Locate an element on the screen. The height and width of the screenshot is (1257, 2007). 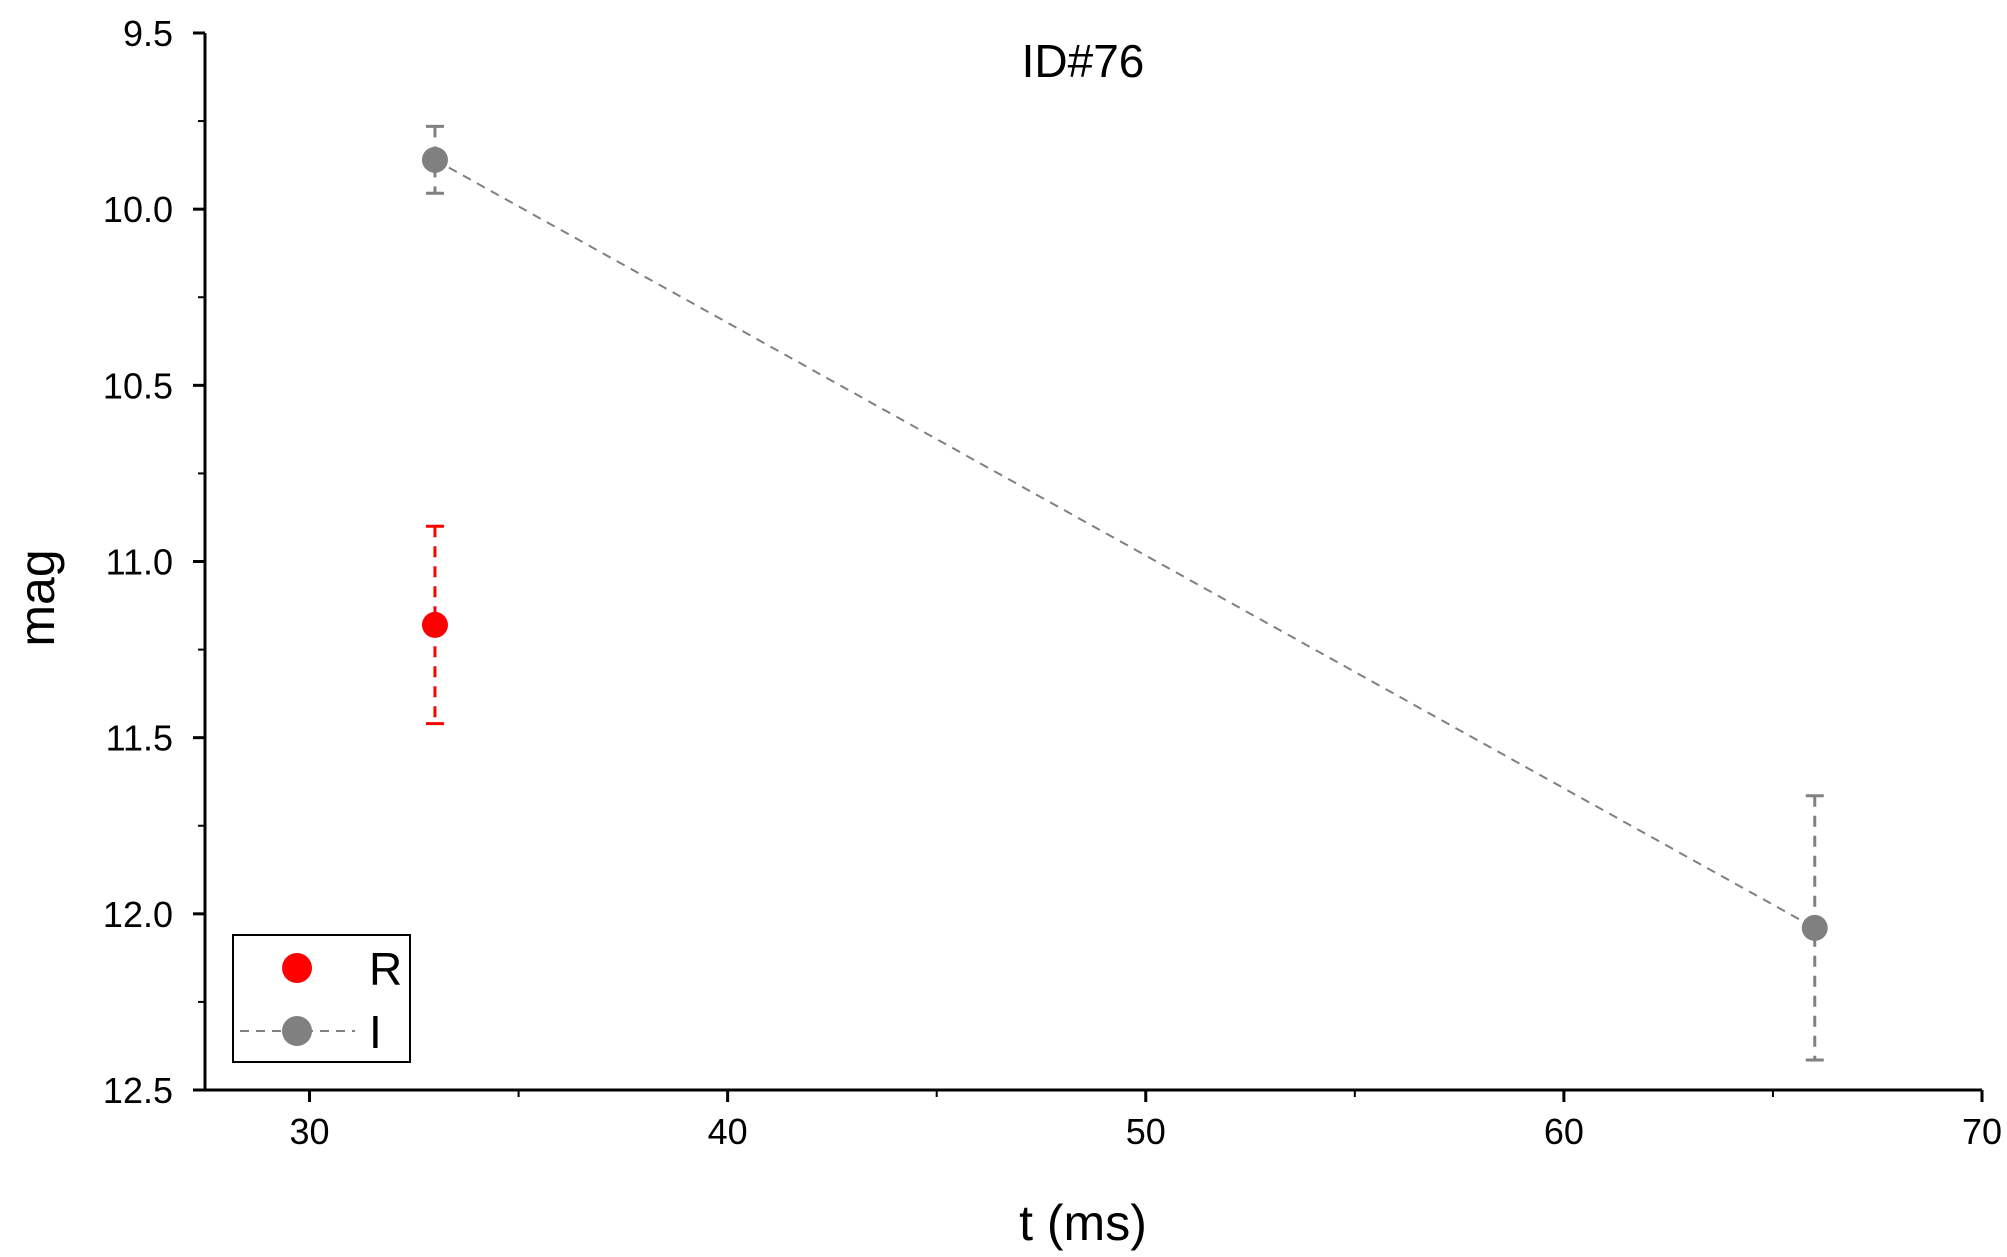
y-tick-label: 10.0 is located at coordinates (138, 209).